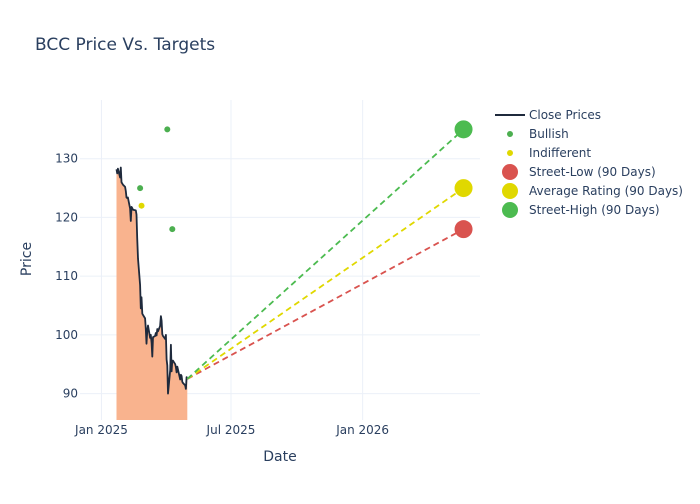  I want to click on street-low-target-line, so click(325, 304).